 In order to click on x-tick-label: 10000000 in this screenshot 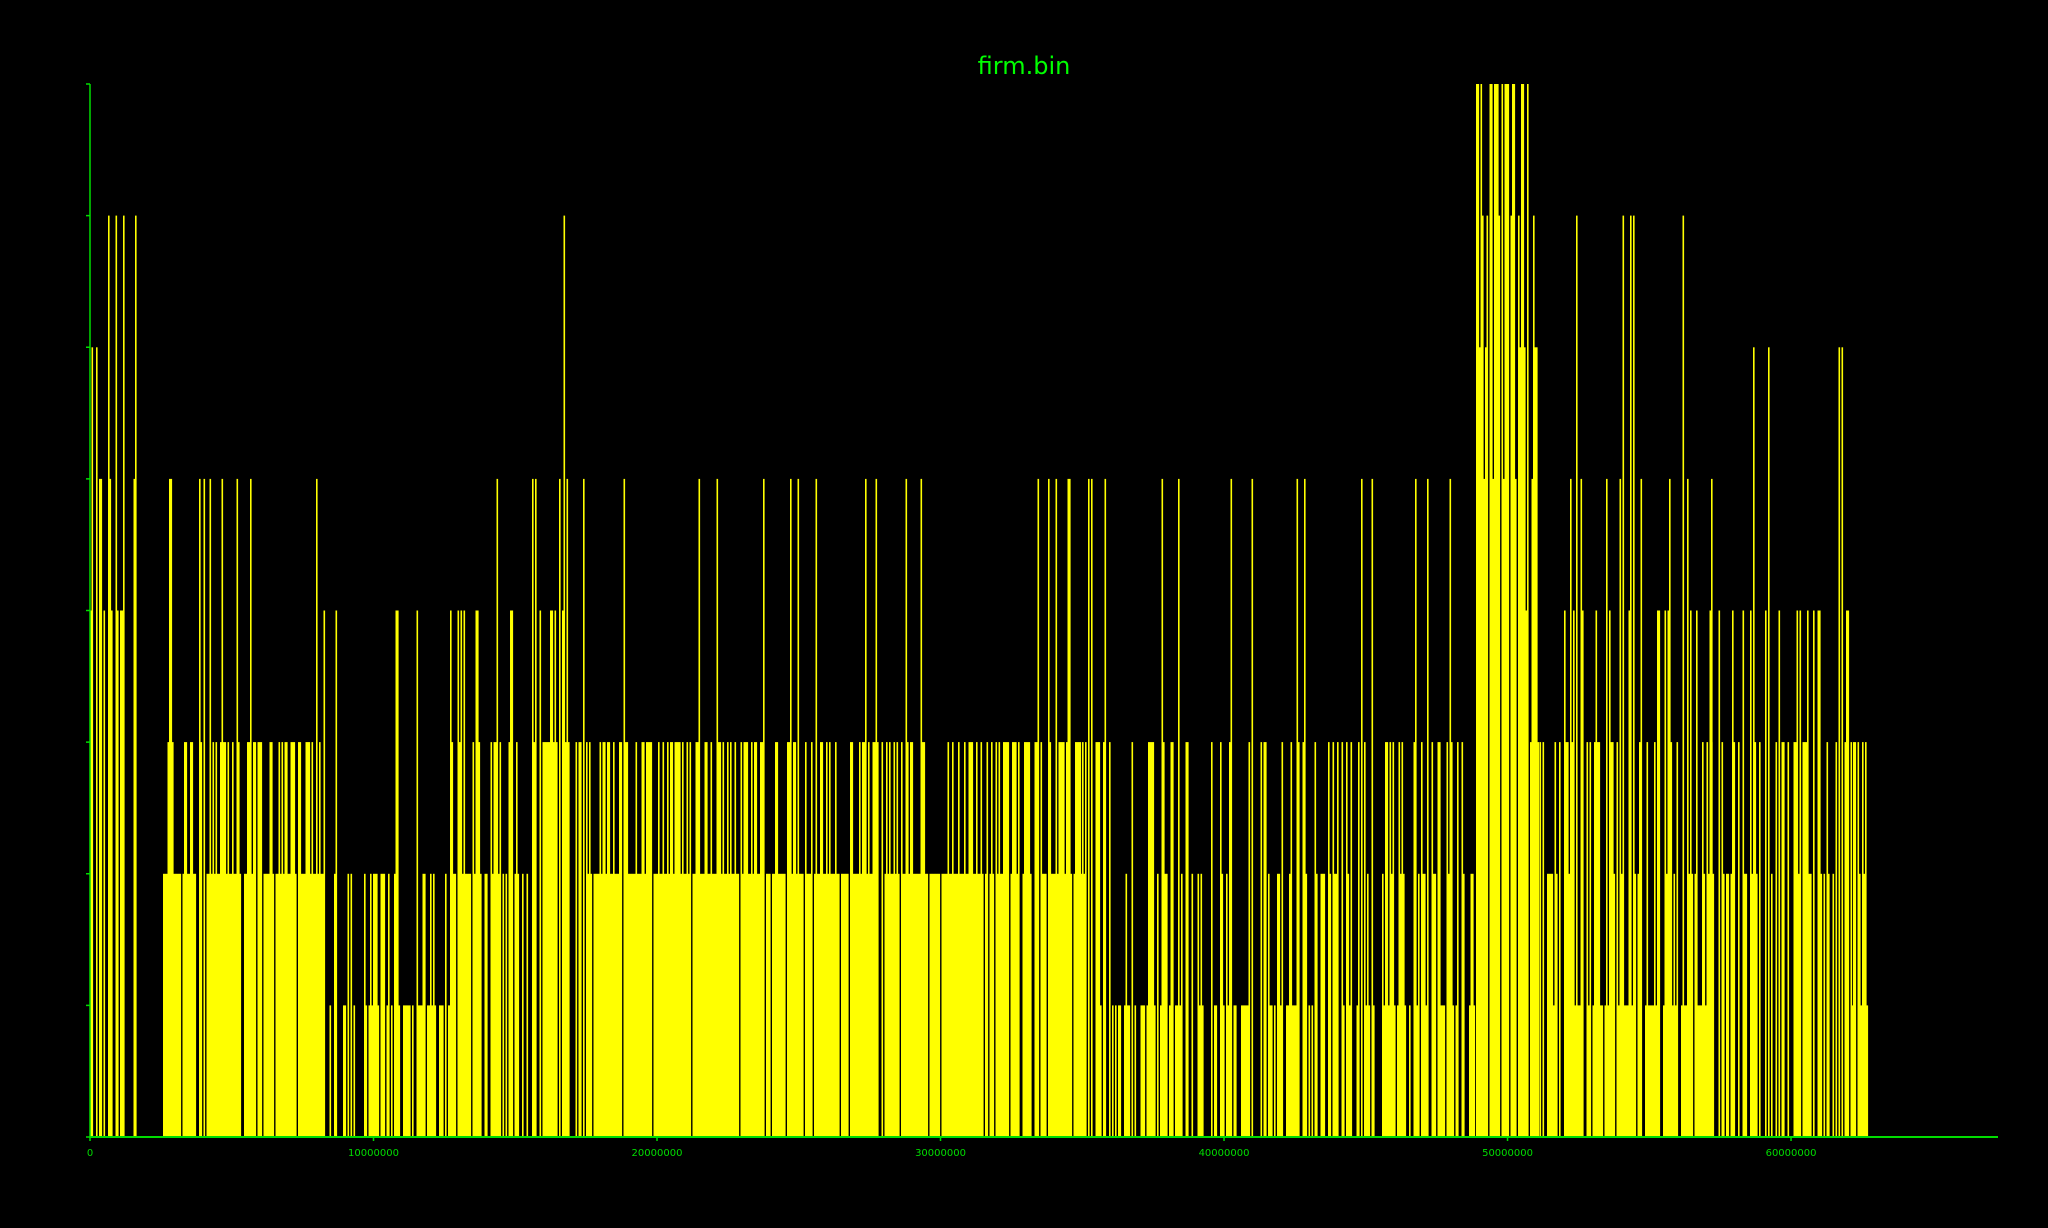, I will do `click(373, 1153)`.